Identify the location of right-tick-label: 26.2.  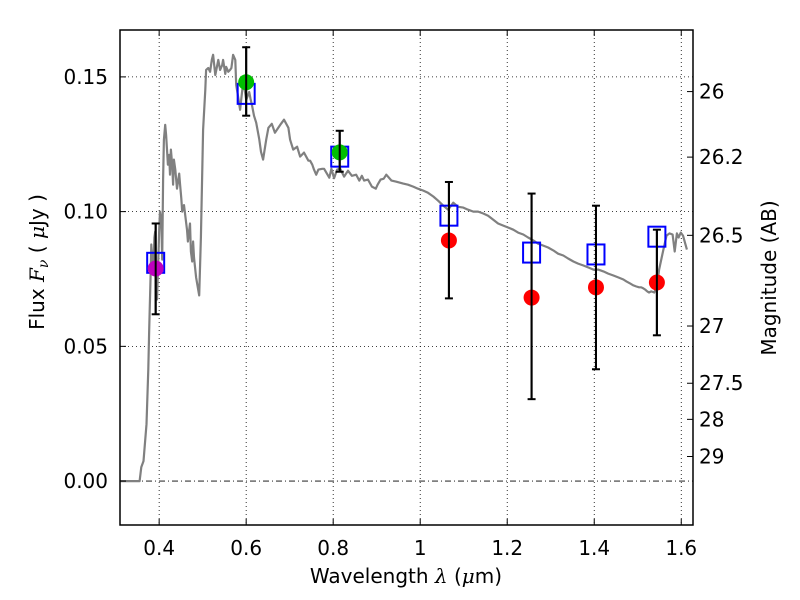
(721, 157).